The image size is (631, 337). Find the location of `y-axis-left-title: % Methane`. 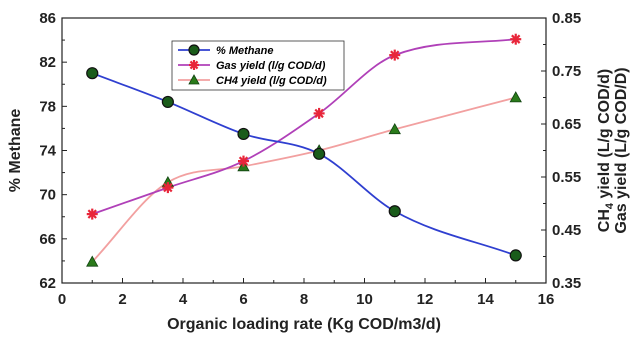

y-axis-left-title: % Methane is located at coordinates (15, 151).